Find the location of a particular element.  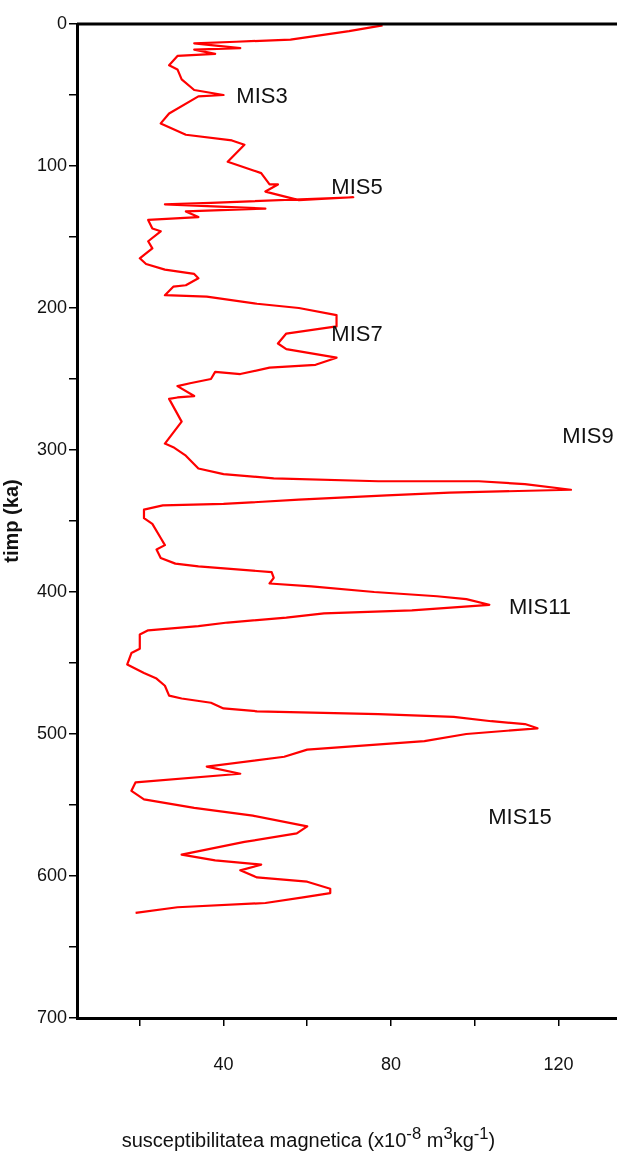

x-tick-label: 120 is located at coordinates (558, 1063).